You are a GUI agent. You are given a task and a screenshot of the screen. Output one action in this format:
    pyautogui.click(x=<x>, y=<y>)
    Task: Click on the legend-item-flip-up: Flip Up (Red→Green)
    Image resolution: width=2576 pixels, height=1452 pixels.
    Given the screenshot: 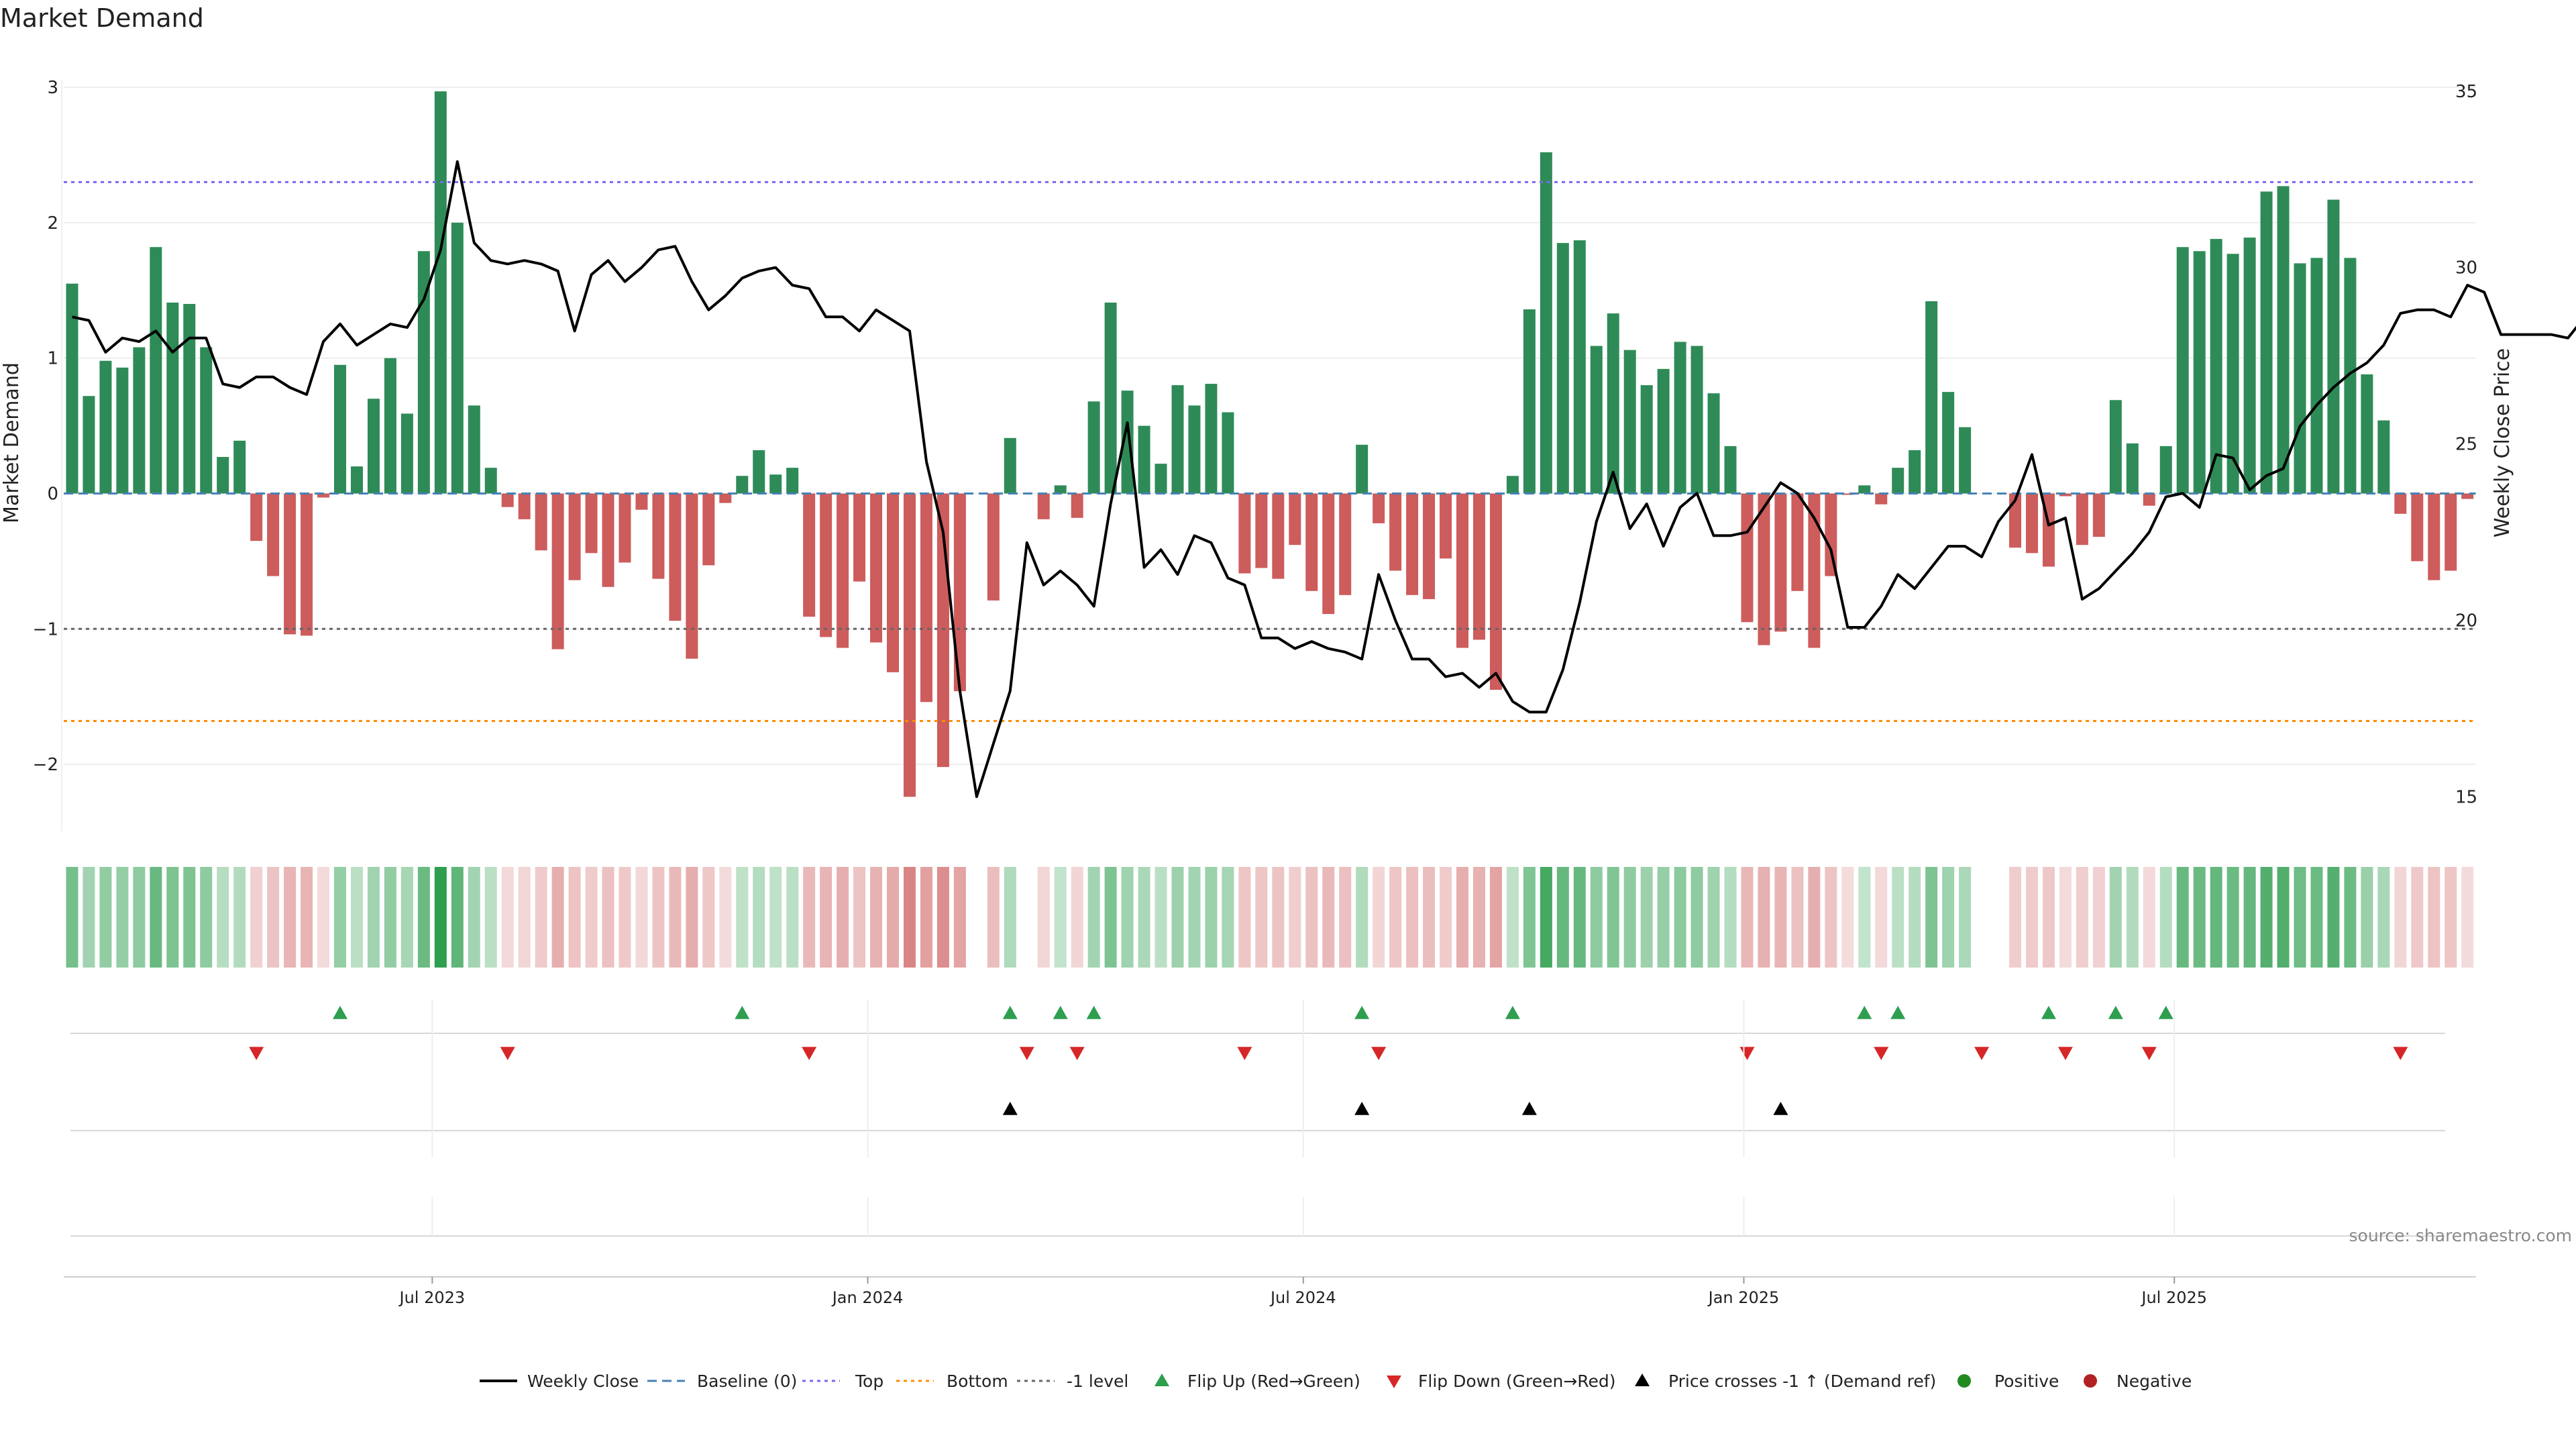 What is the action you would take?
    pyautogui.click(x=1257, y=1381)
    